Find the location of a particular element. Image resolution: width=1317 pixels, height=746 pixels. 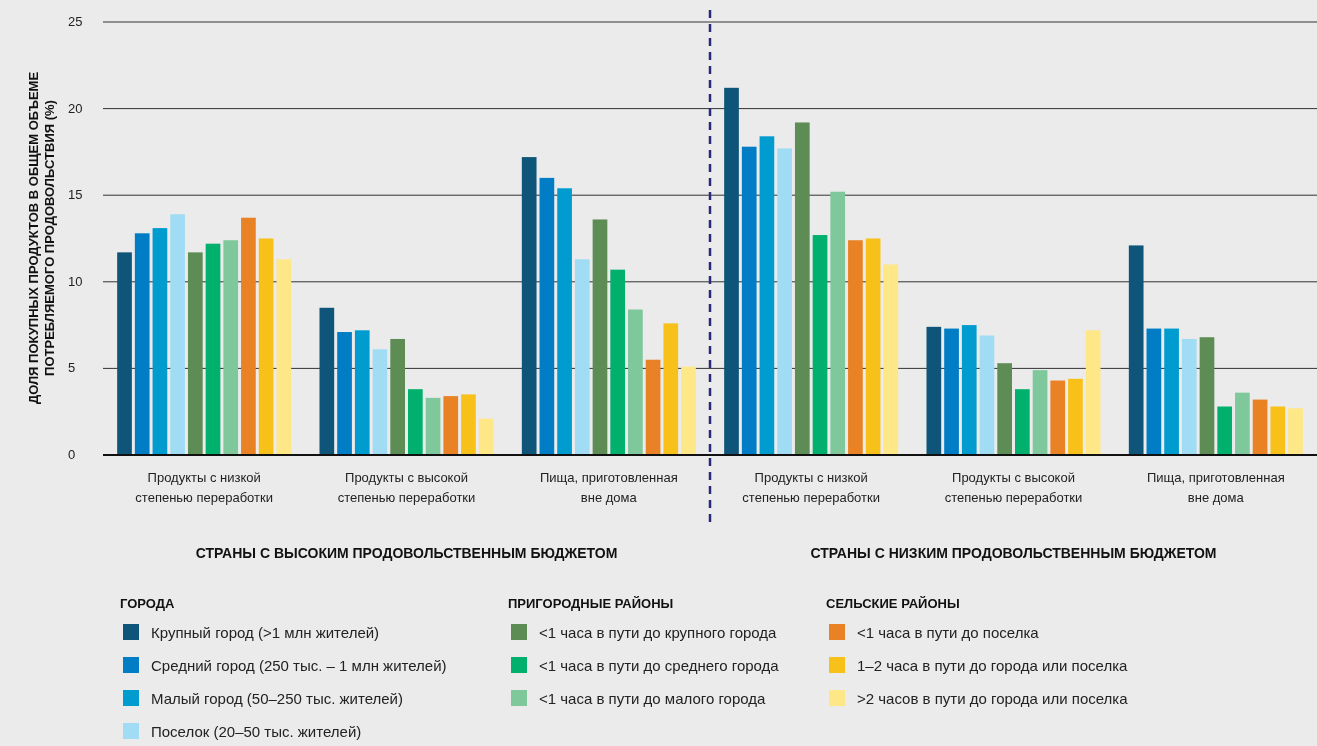

text: ПРИГОРОДНЫЕ РАЙОНЫ is located at coordinates (591, 603).